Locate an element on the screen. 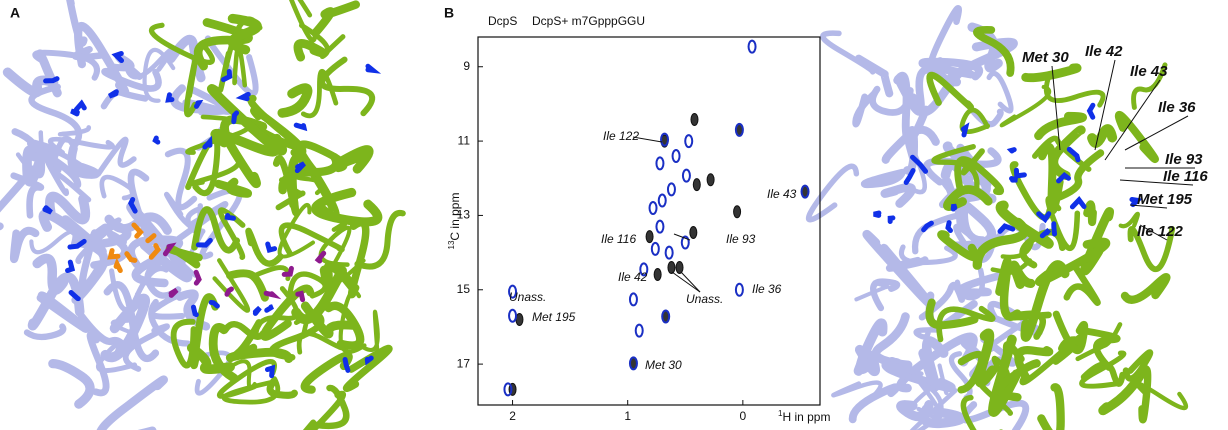 The image size is (1228, 430). peak-label: Unass. is located at coordinates (704, 299).